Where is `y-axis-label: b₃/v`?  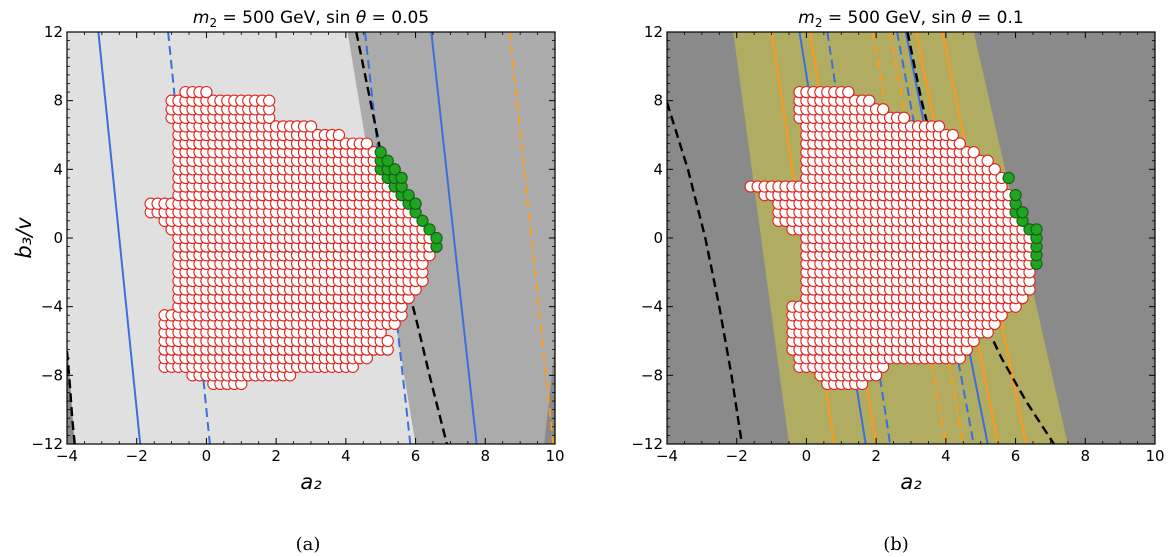
y-axis-label: b₃/v is located at coordinates (24, 238).